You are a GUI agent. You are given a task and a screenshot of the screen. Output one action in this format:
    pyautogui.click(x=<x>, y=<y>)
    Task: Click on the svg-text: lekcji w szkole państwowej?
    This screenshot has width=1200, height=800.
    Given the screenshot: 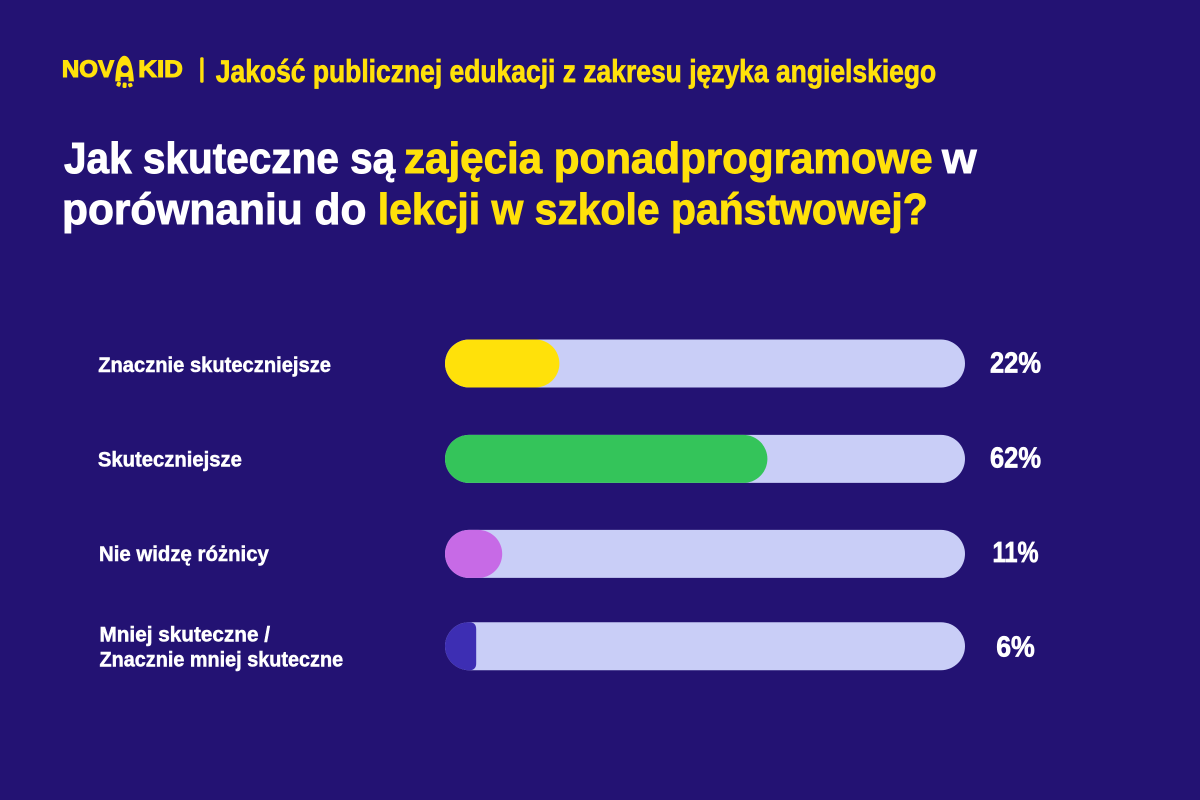 What is the action you would take?
    pyautogui.click(x=653, y=209)
    